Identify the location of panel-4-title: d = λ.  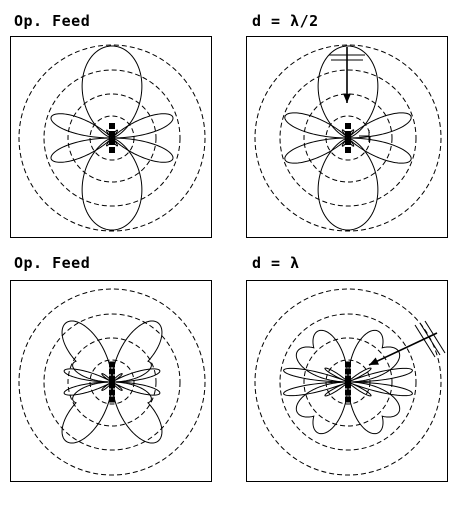
(276, 263).